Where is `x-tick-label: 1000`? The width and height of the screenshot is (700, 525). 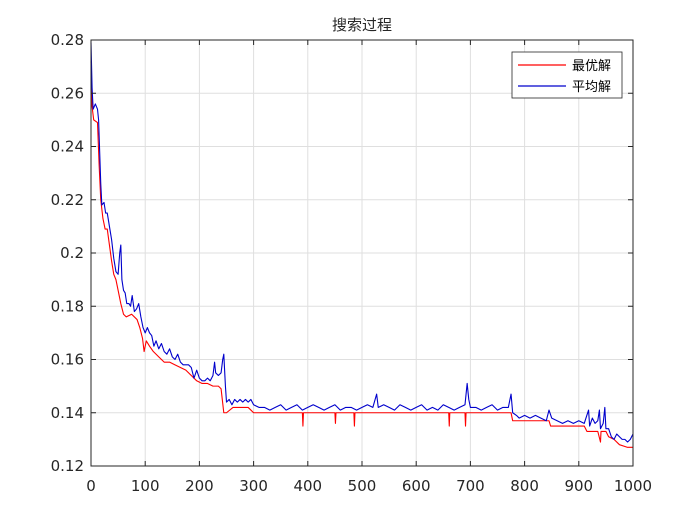
x-tick-label: 1000 is located at coordinates (633, 486).